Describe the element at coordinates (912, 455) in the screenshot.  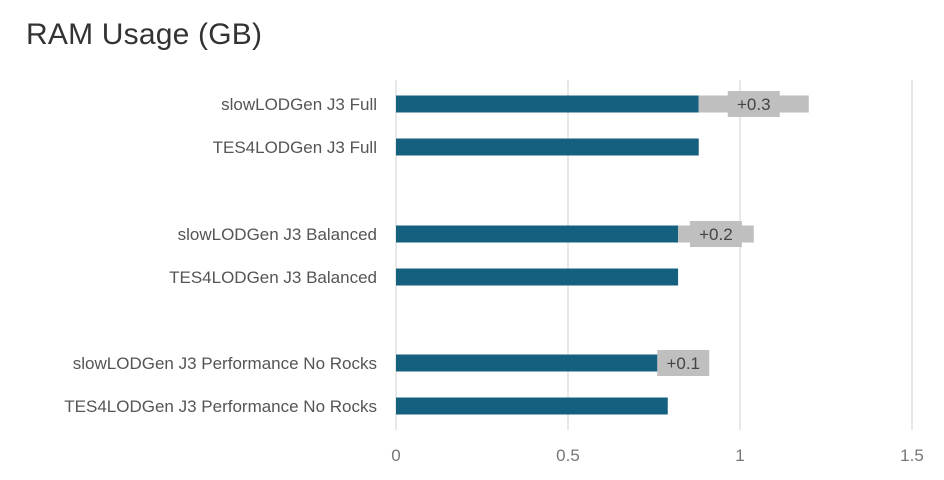
I see `x-tick-label: 1.5` at that location.